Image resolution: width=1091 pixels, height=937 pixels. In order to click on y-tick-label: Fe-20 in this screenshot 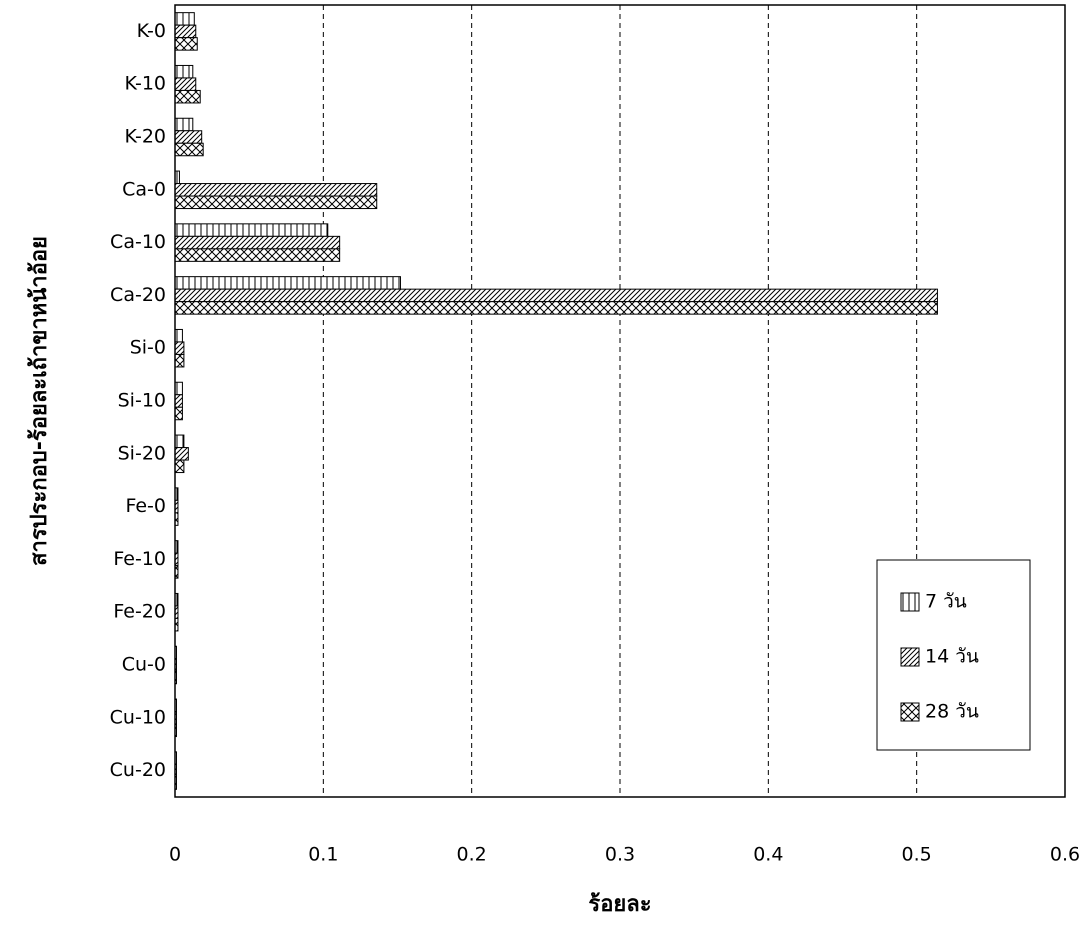, I will do `click(139, 612)`.